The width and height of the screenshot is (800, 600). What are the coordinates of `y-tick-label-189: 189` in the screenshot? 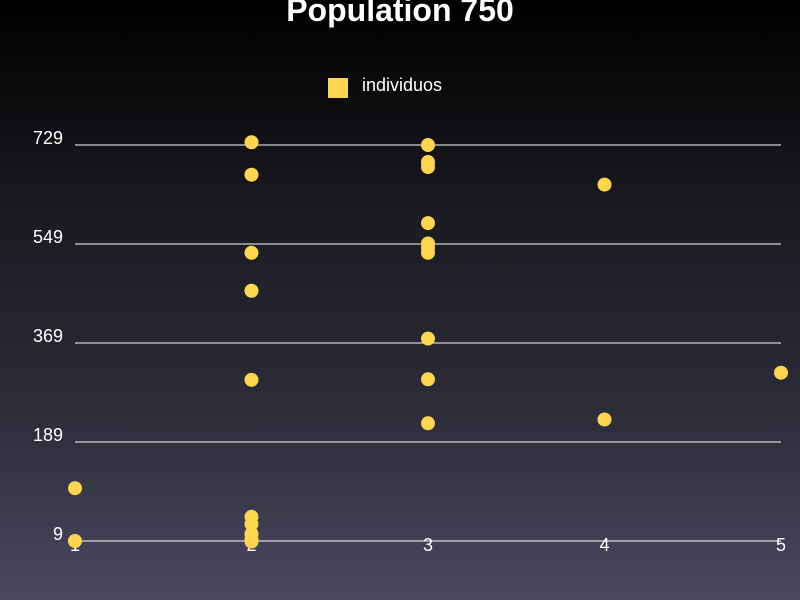 It's located at (48, 435).